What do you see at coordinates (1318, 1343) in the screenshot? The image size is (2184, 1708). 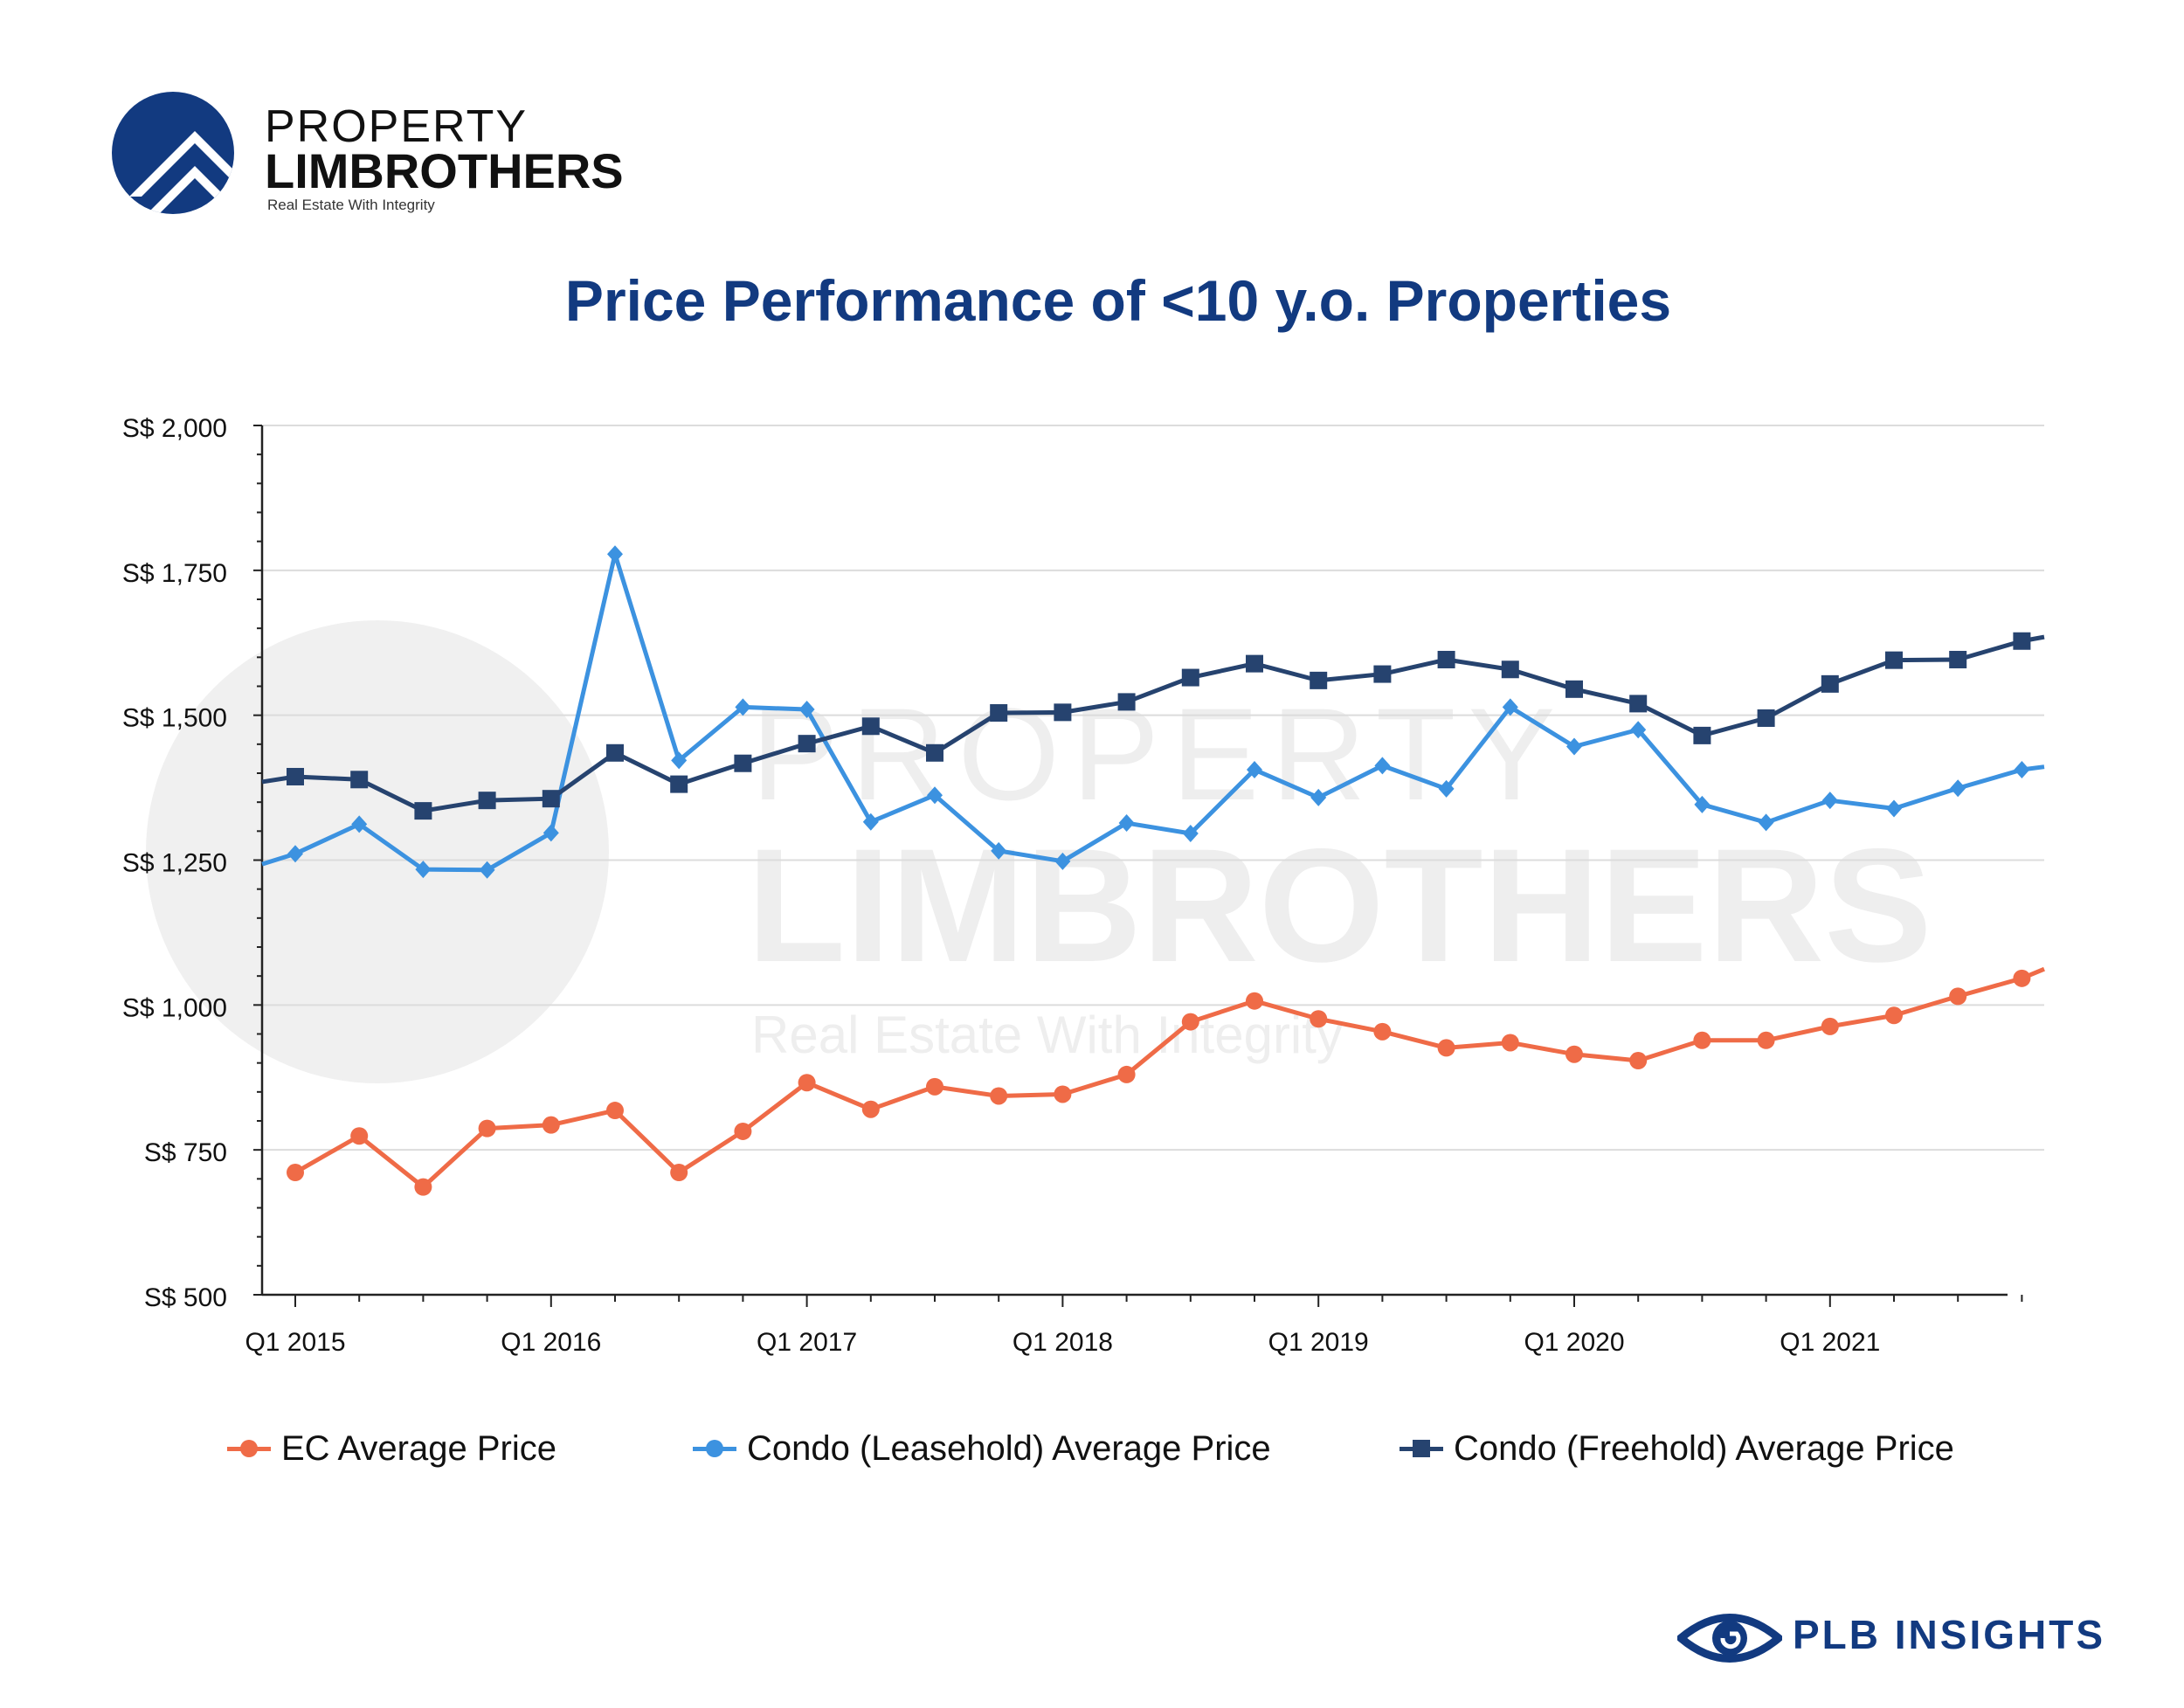 I see `x-tick-label: Q1 2019` at bounding box center [1318, 1343].